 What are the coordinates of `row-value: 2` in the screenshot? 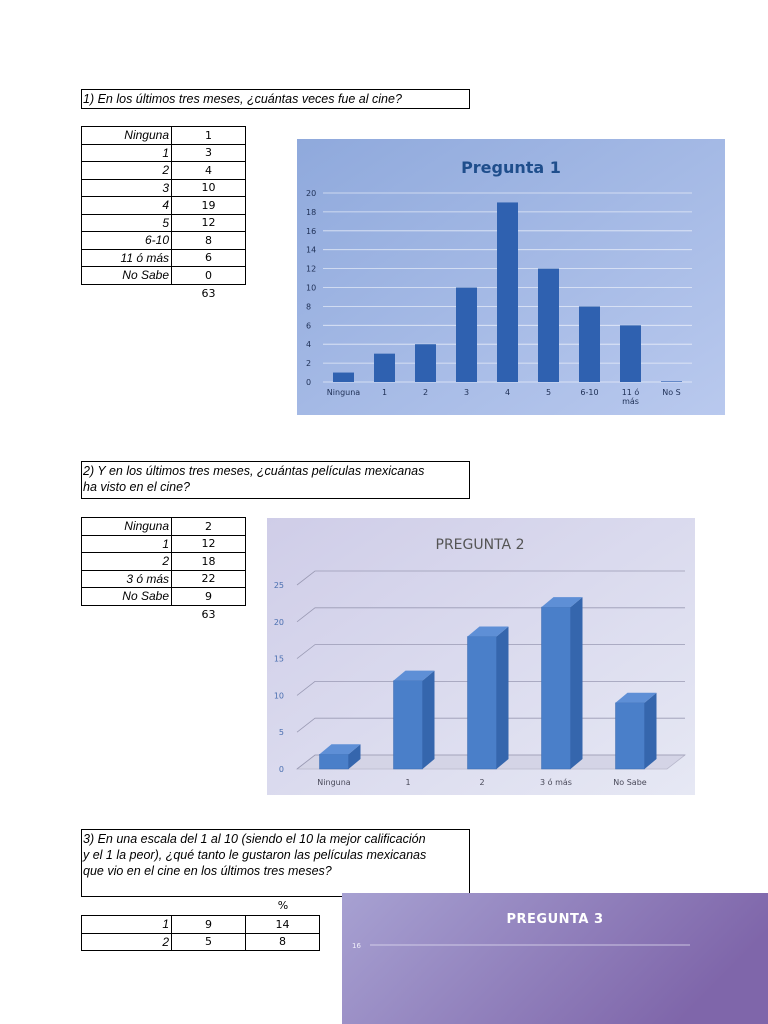 It's located at (208, 526).